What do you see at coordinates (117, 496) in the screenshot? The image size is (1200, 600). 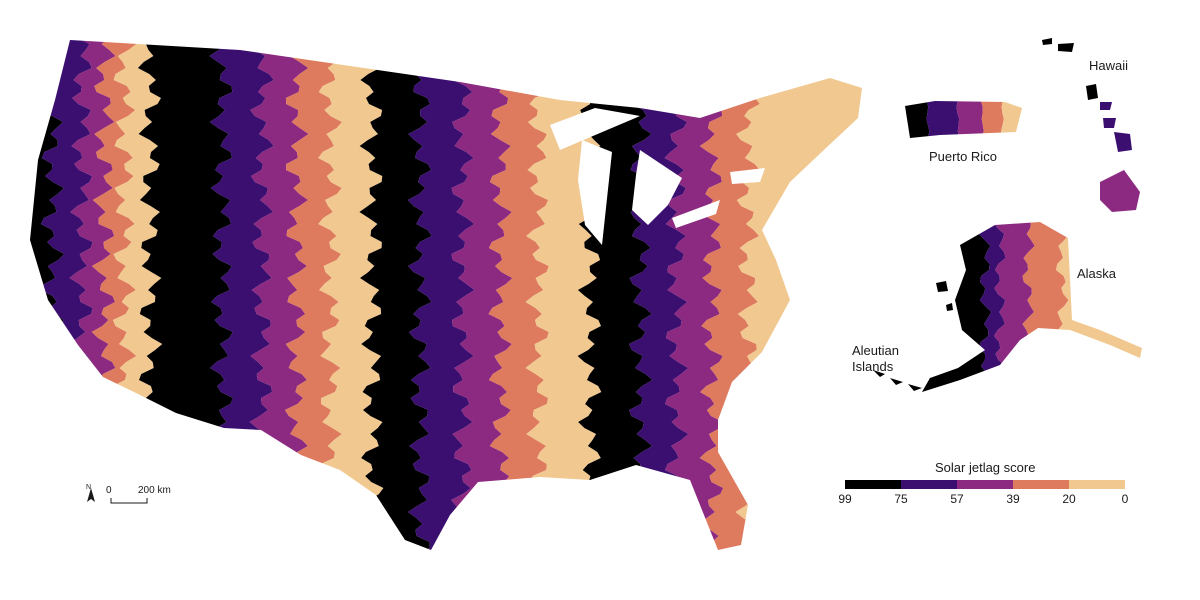 I see `scale-bar` at bounding box center [117, 496].